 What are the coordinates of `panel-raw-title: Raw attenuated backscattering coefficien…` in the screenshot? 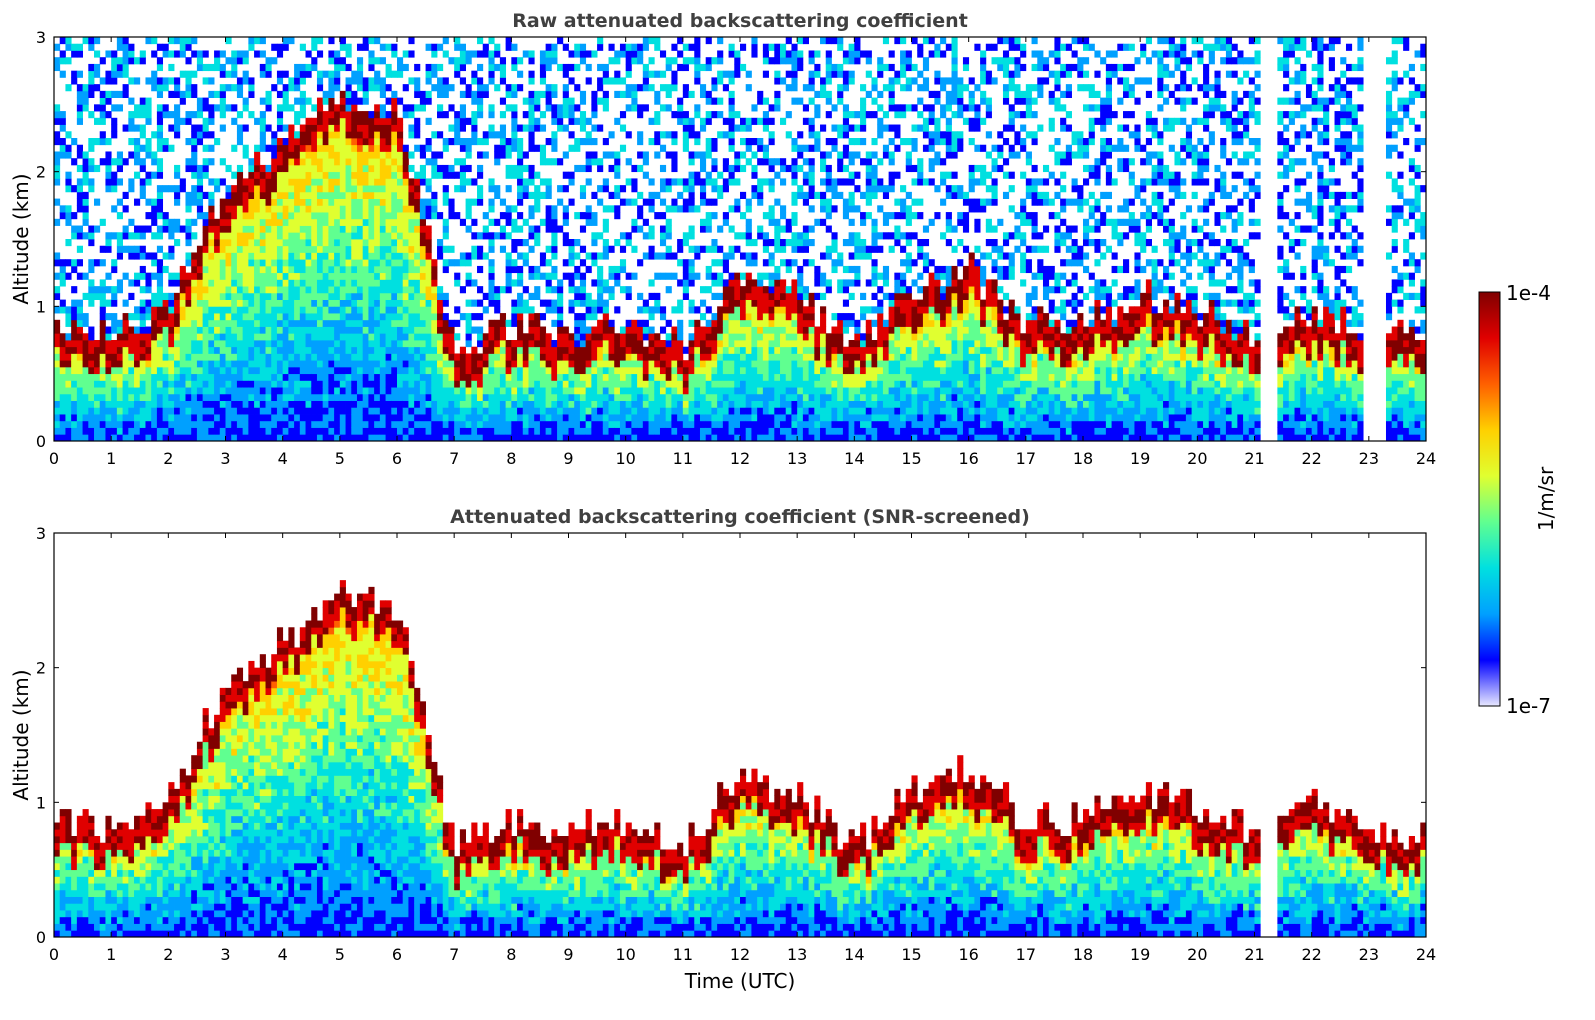 It's located at (740, 21).